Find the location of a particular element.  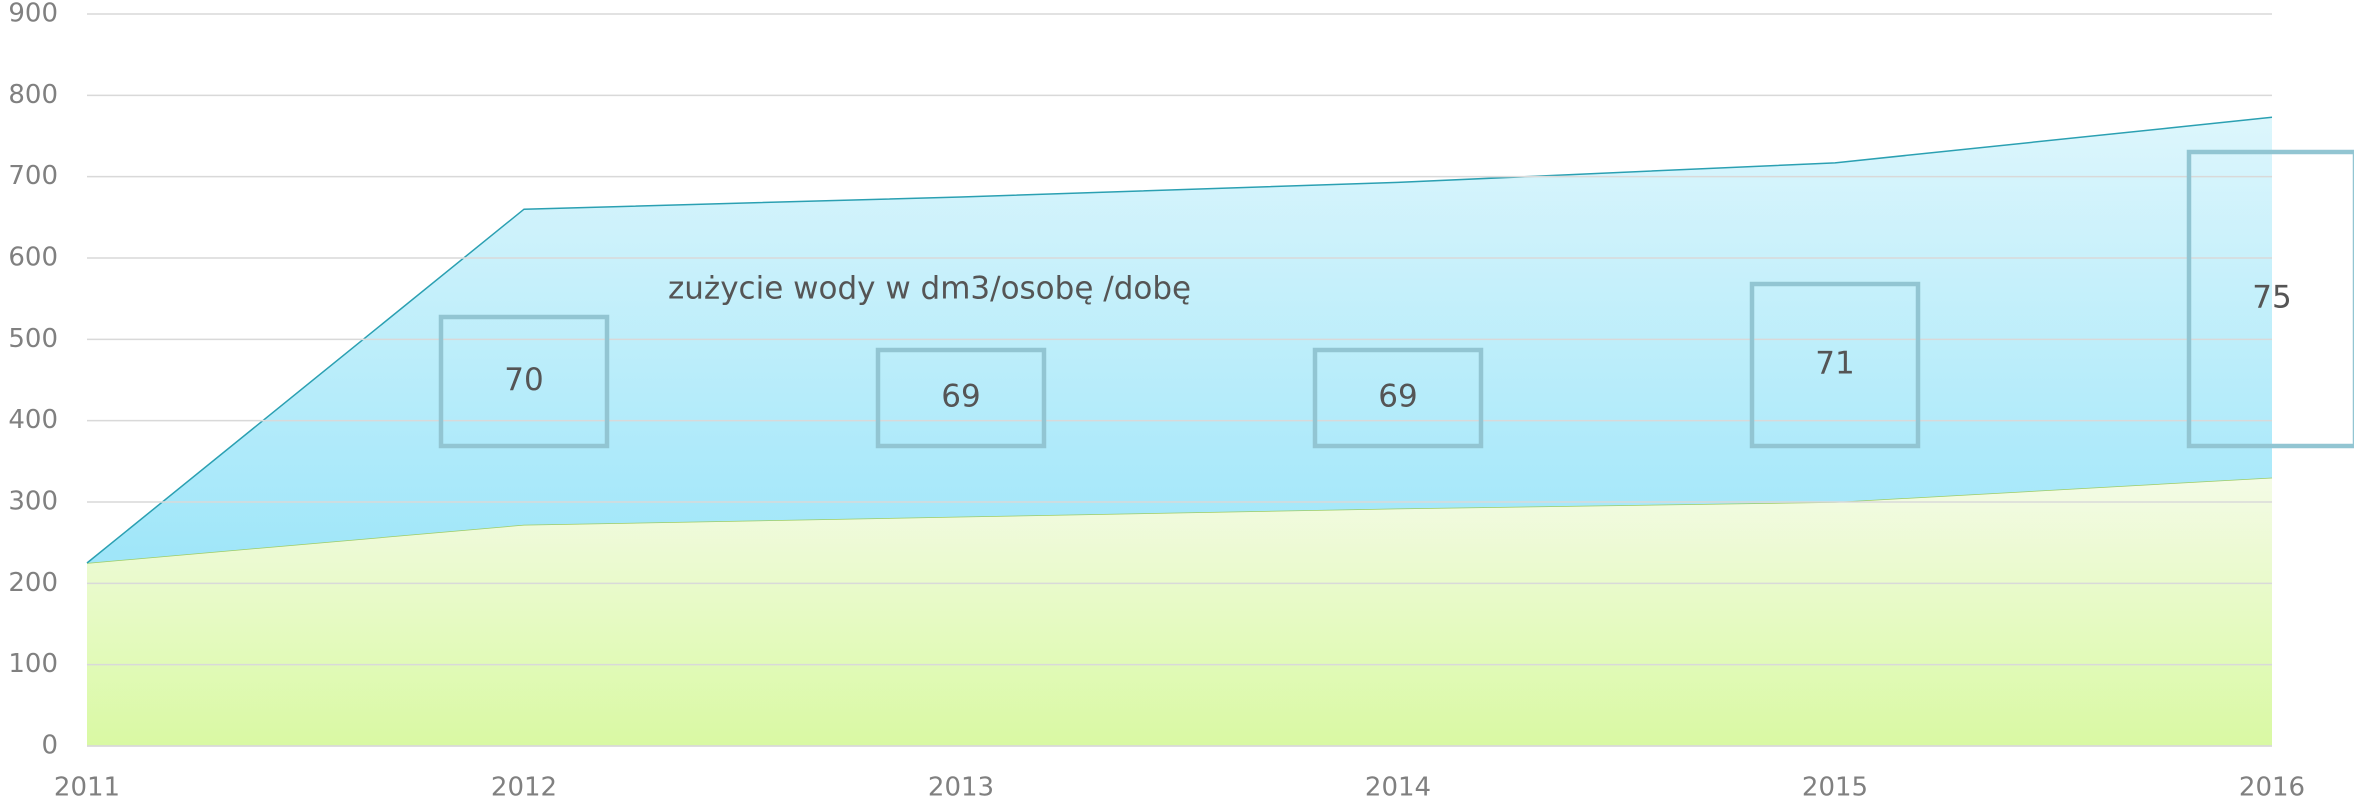

y-tick-label: 600 is located at coordinates (33, 258).